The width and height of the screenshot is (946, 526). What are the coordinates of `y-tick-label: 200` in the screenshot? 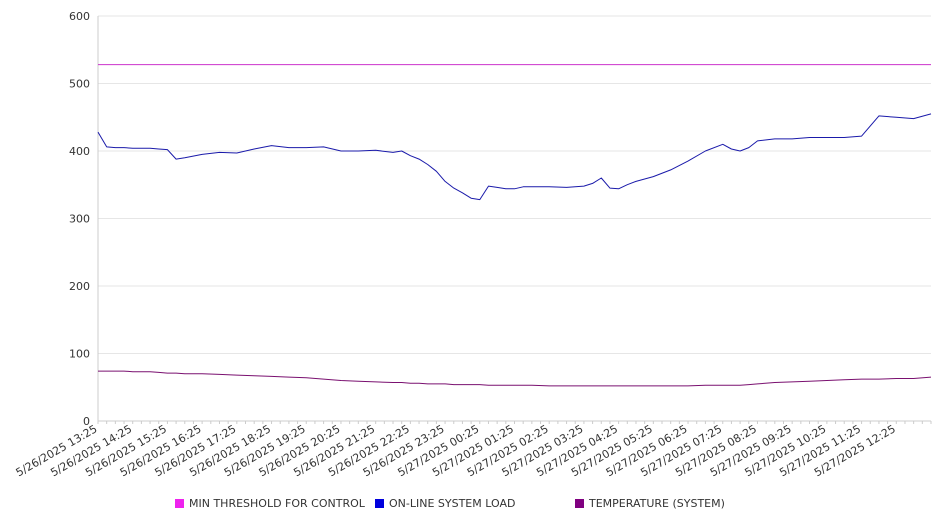 It's located at (79, 286).